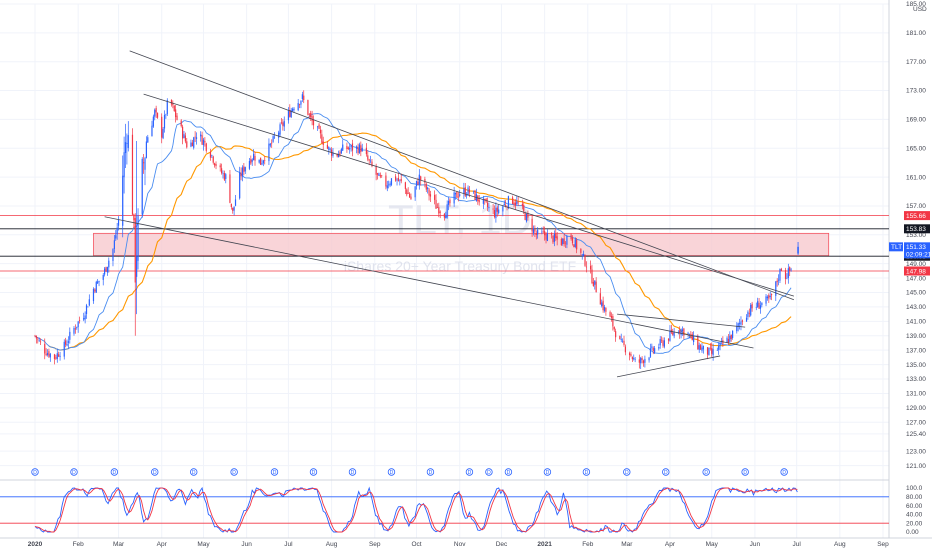 The height and width of the screenshot is (550, 932). I want to click on oscillator-line-d, so click(416, 510).